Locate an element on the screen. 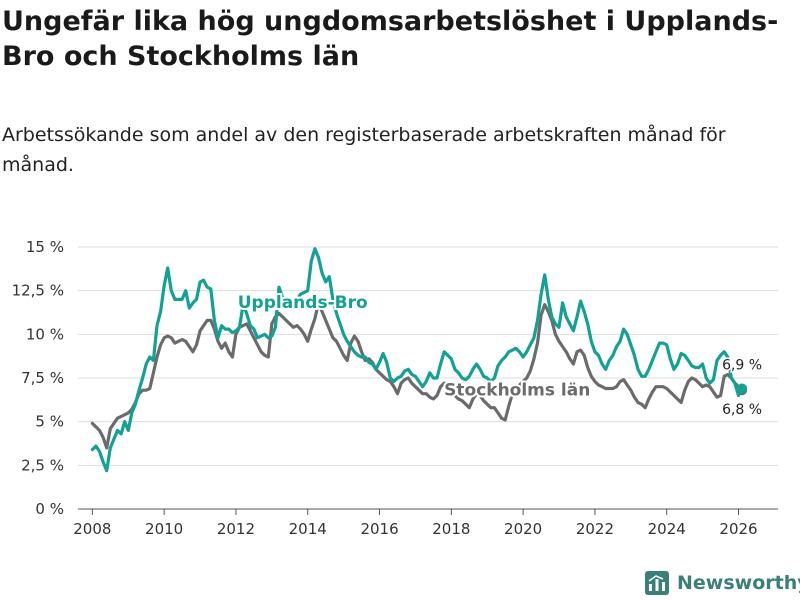 This screenshot has width=800, height=600. label-layer: Upplands-Bro Stockholms län 6,9 % 6,8 % is located at coordinates (500, 355).